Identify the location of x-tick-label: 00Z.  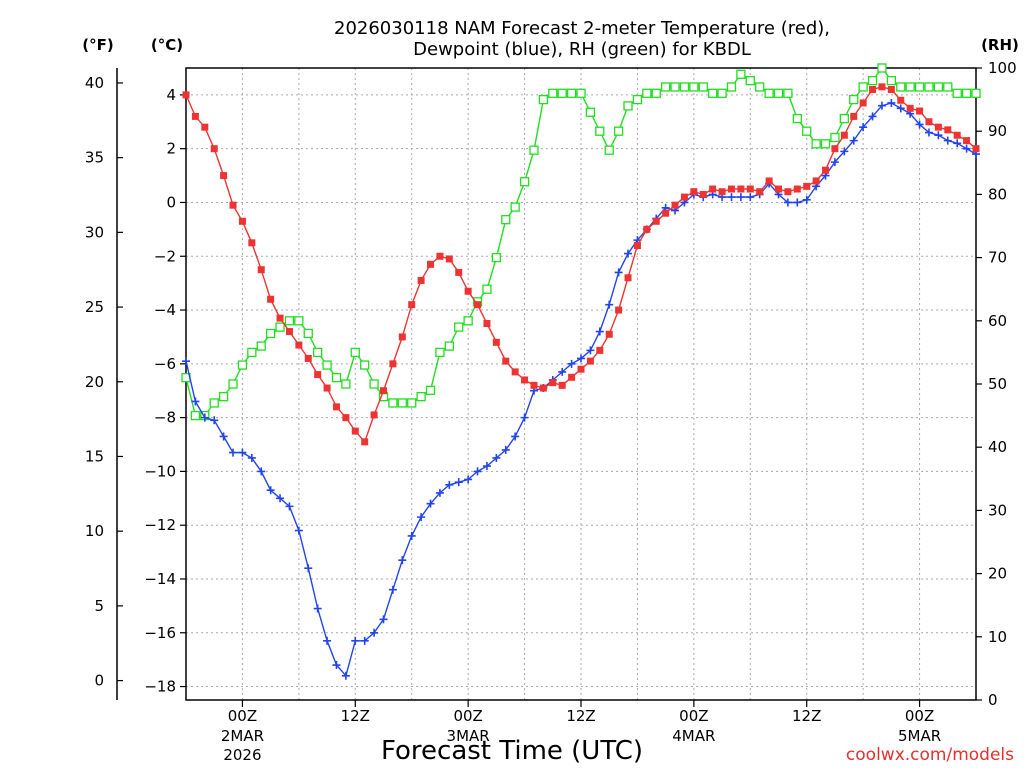
(467, 716).